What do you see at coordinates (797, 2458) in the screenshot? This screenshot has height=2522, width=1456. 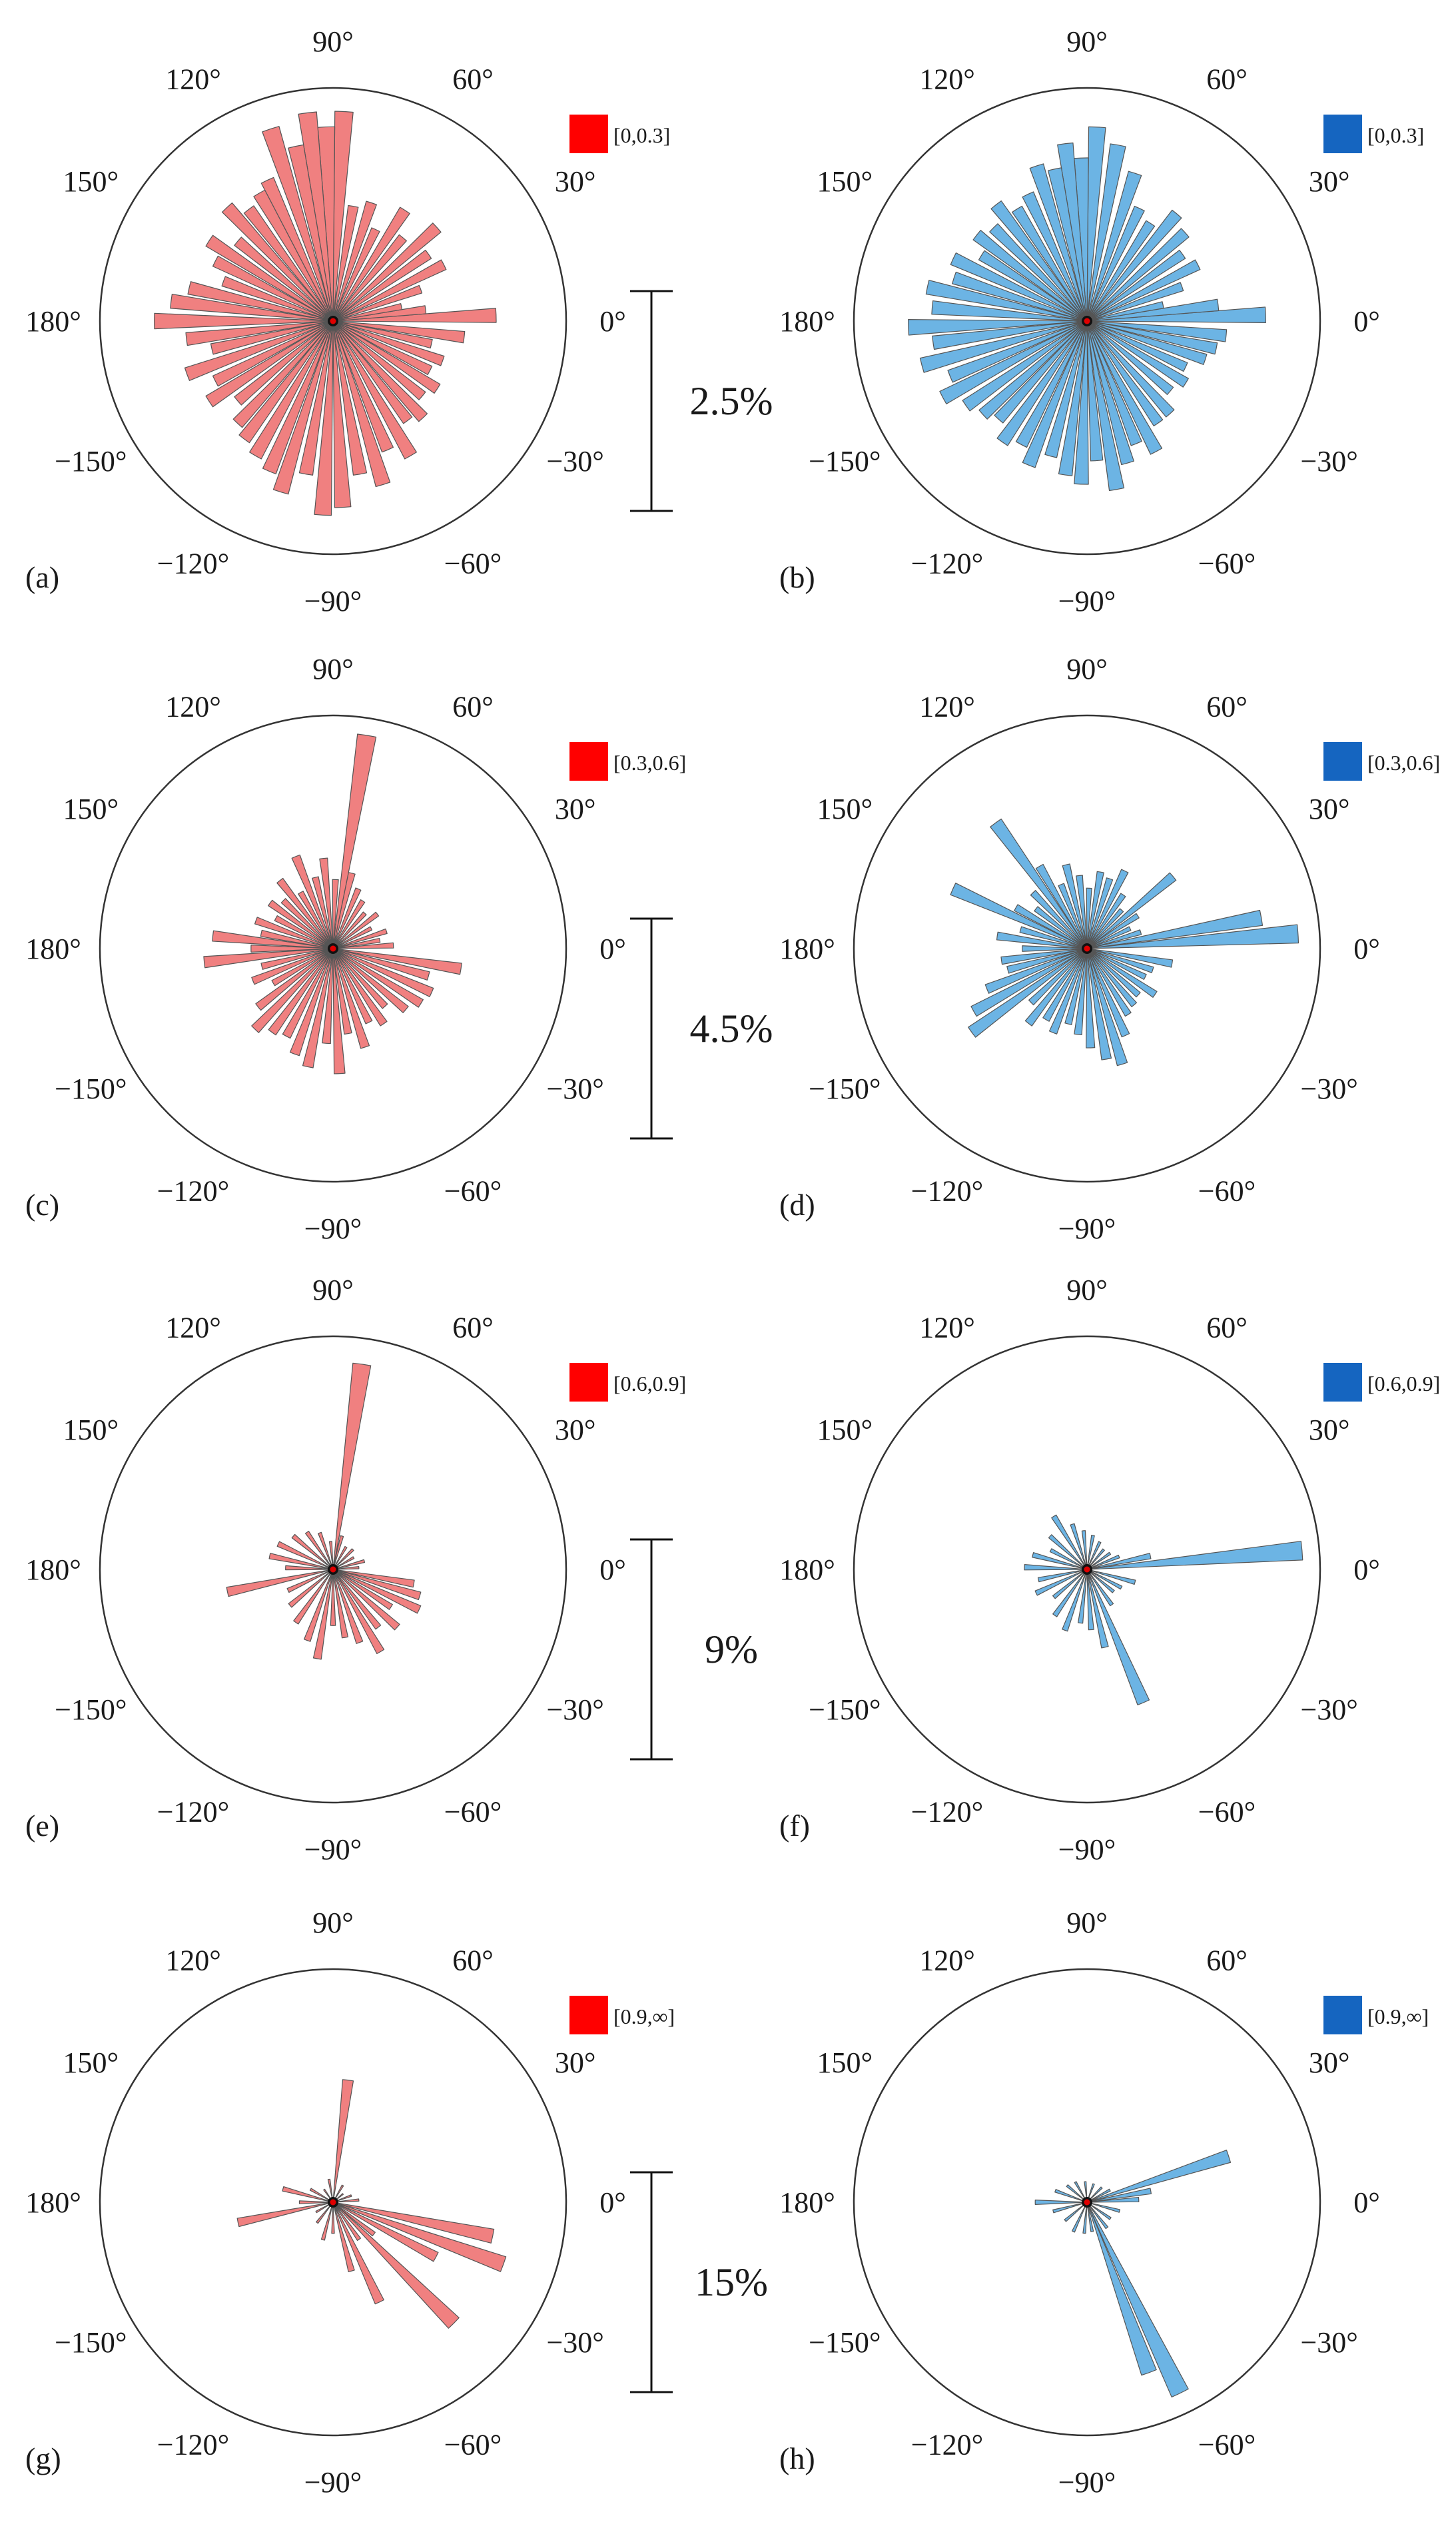 I see `panel-label: (h)` at bounding box center [797, 2458].